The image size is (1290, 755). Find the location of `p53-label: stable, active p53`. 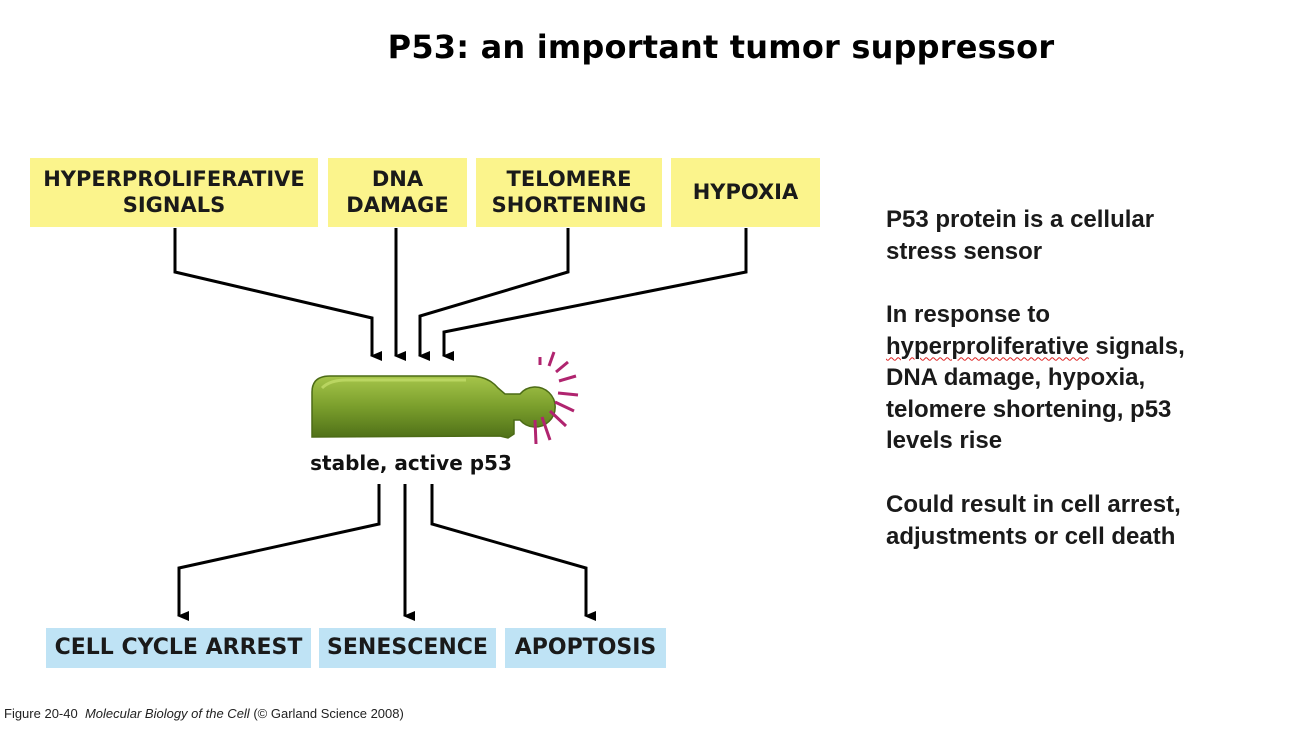

p53-label: stable, active p53 is located at coordinates (411, 463).